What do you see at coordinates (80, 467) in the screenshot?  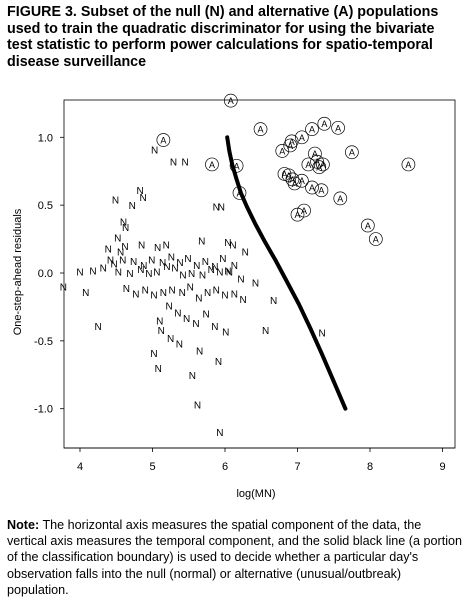 I see `x-tick-label: 4` at bounding box center [80, 467].